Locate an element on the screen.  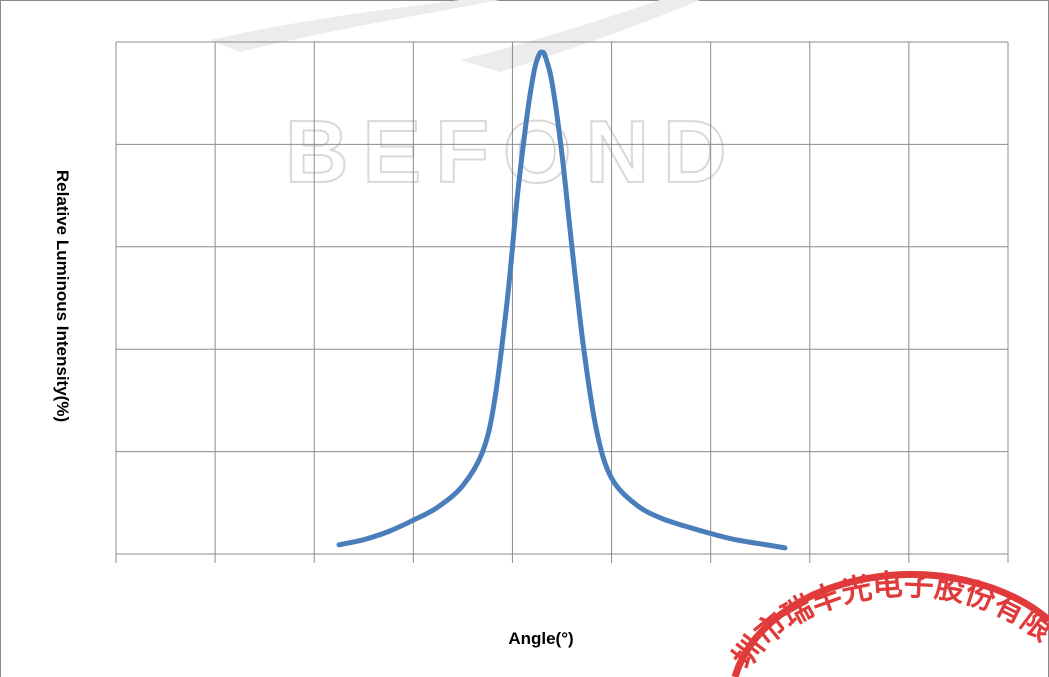
y-axis-label: Relative Luminous Intensity(%) is located at coordinates (62, 296).